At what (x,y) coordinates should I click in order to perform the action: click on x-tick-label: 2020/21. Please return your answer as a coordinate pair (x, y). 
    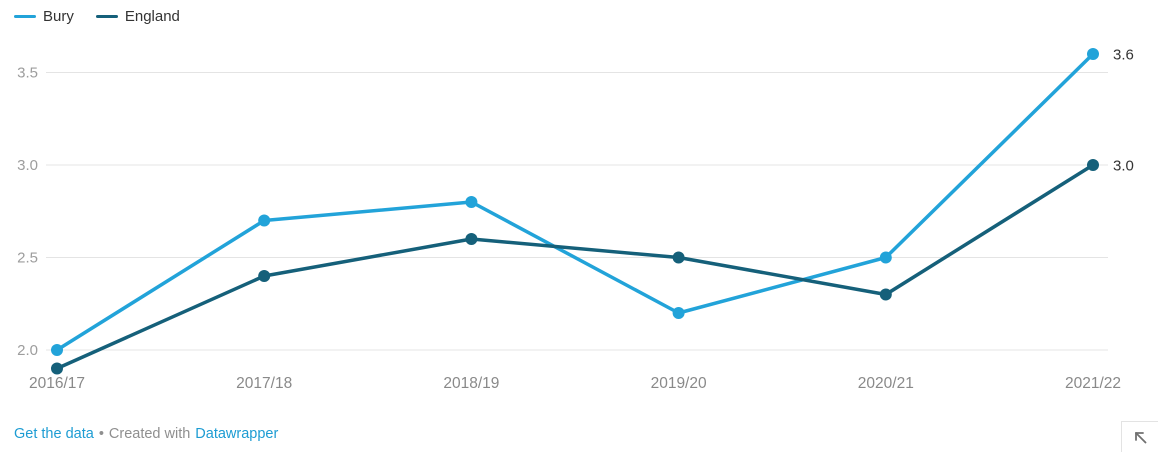
    Looking at the image, I should click on (886, 383).